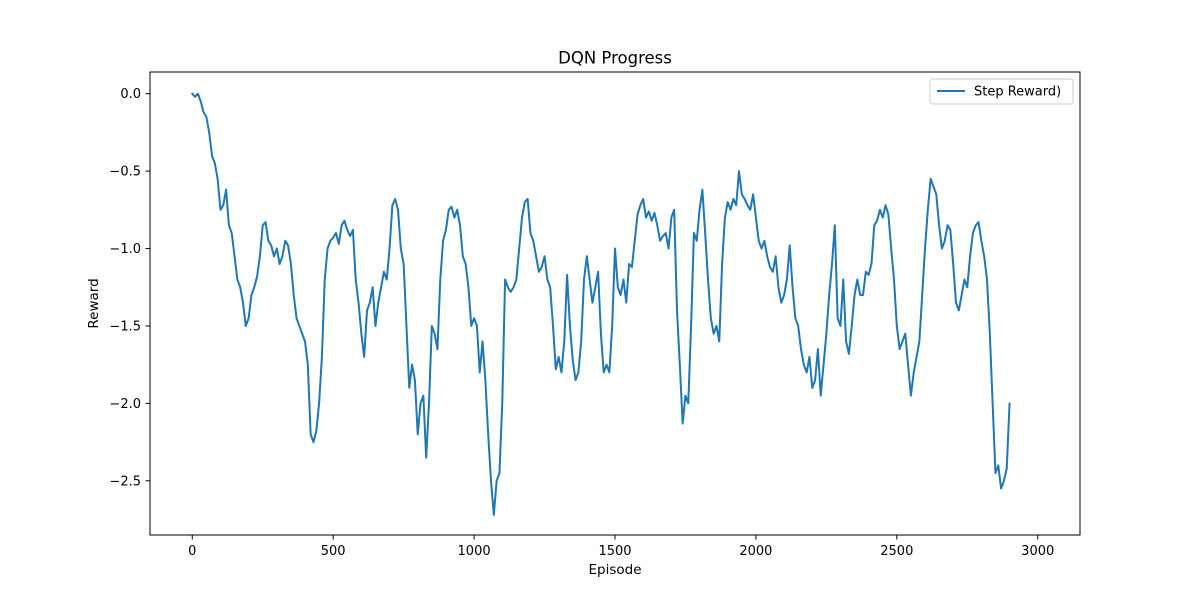  Describe the element at coordinates (125, 481) in the screenshot. I see `y-tick-label: −2.5` at that location.